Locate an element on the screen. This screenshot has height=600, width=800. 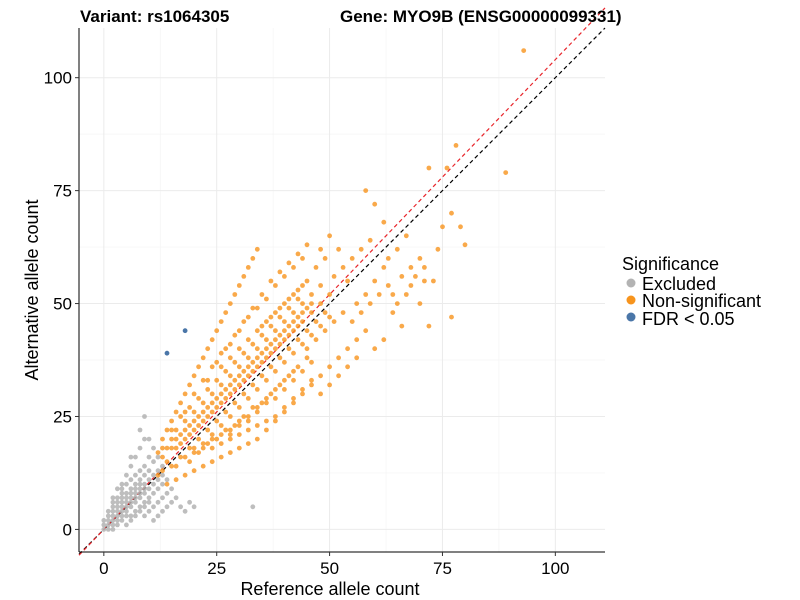
legend-label-non-significant: Non-significant is located at coordinates (701, 301).